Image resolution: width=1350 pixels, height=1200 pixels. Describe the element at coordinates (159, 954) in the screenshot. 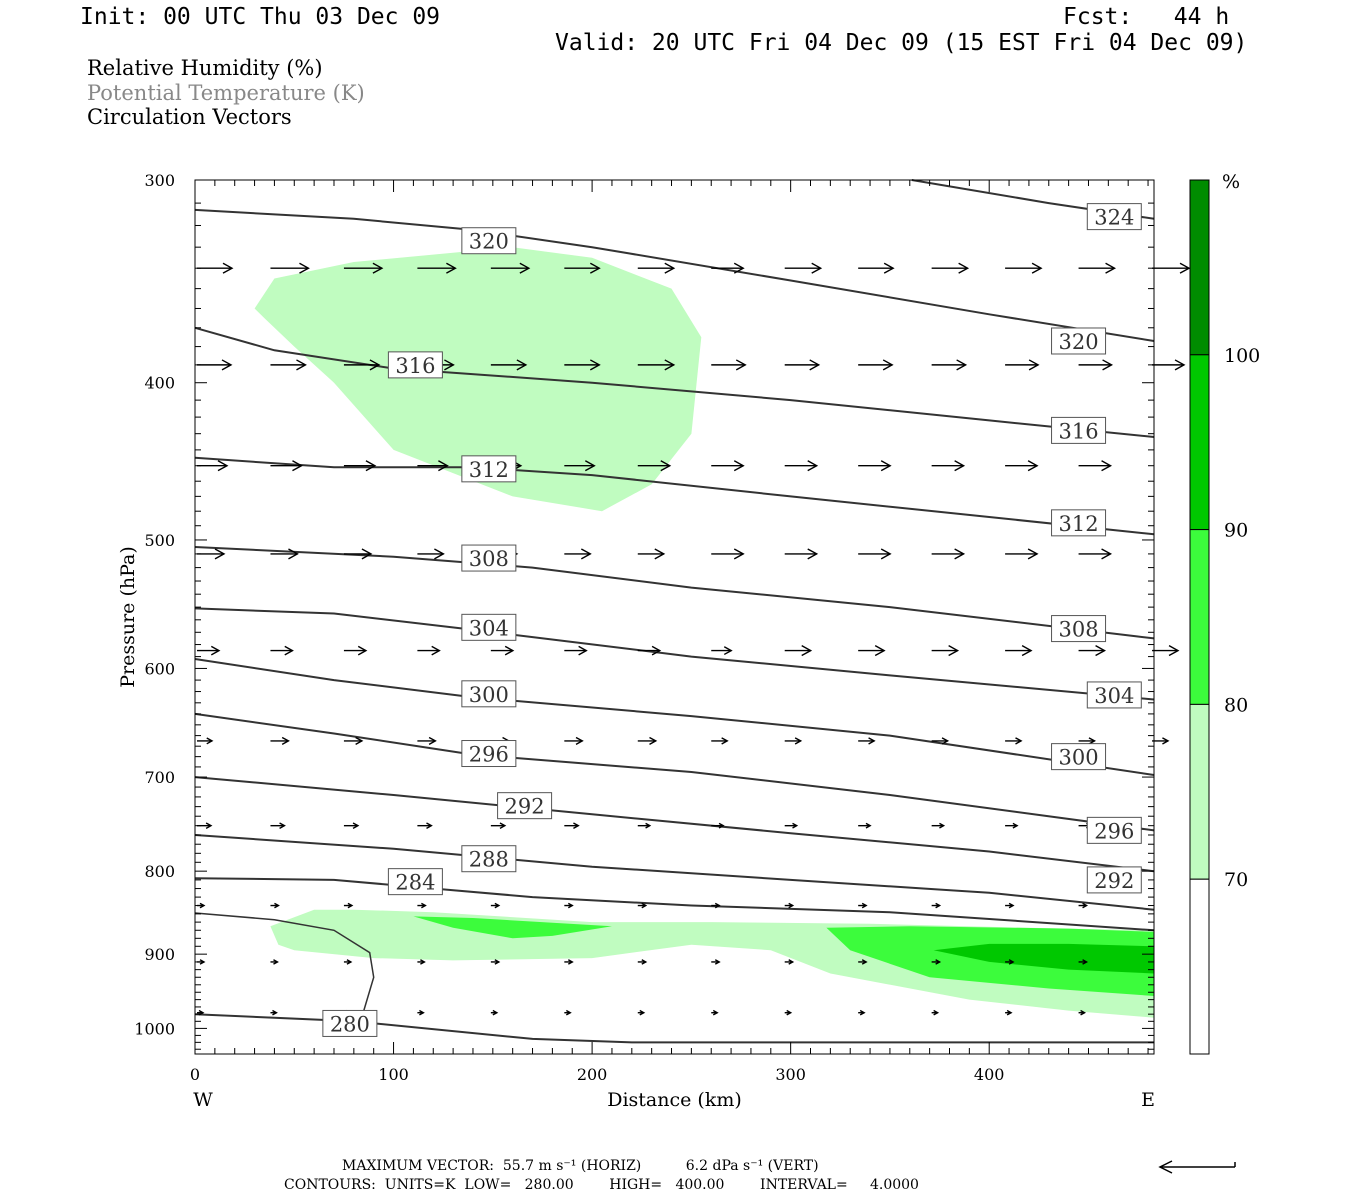

I see `y-tick-label: 900` at that location.